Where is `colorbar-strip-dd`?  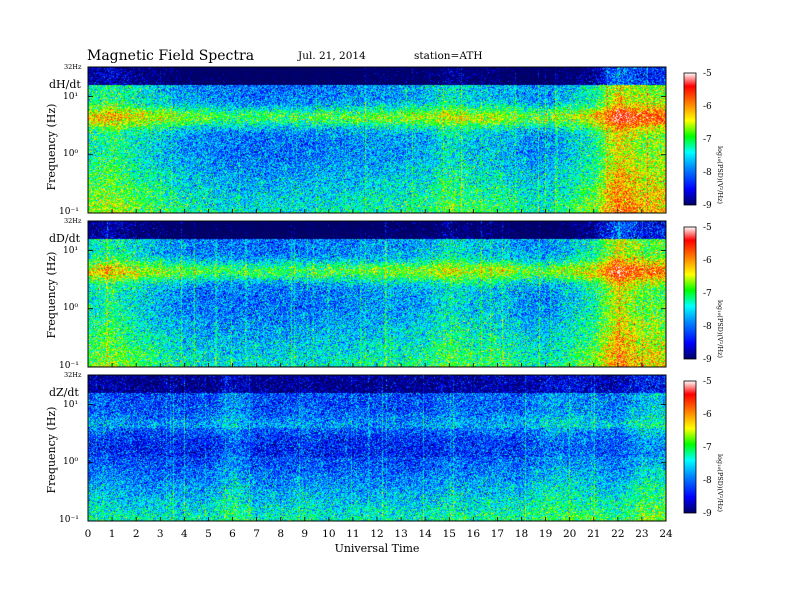
colorbar-strip-dd is located at coordinates (690, 293).